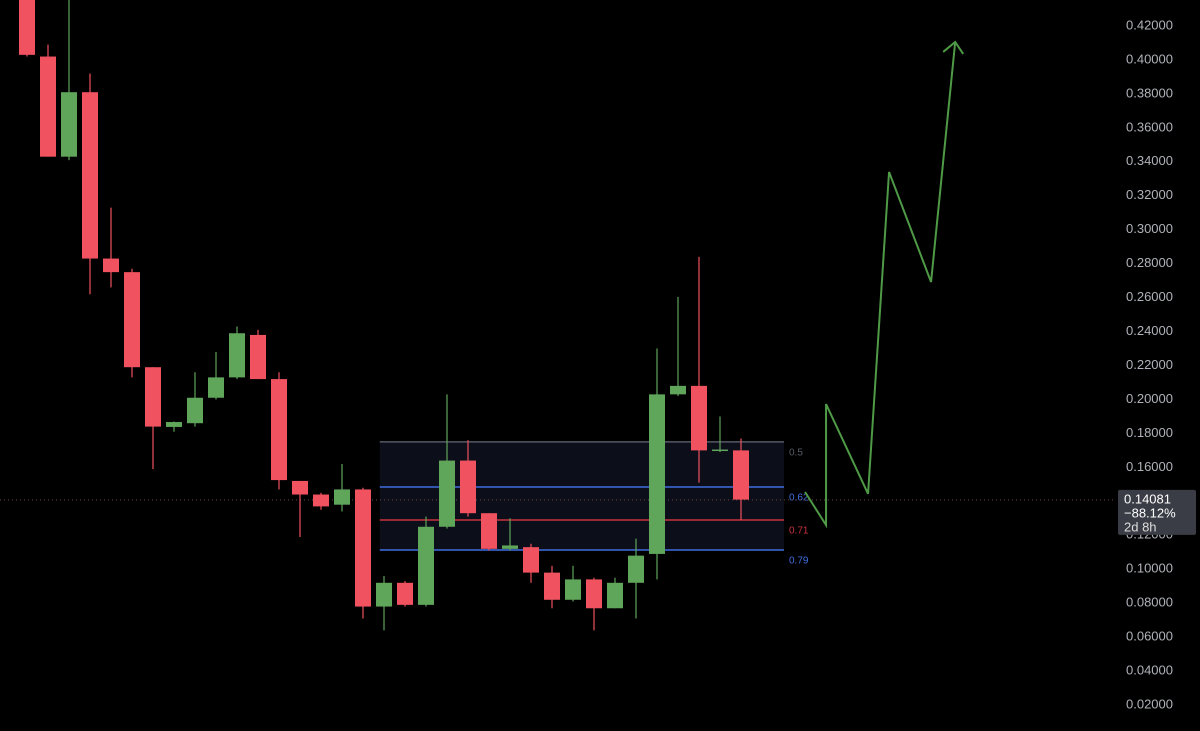 The image size is (1200, 731). I want to click on y-tick-label: 0.30000, so click(1149, 228).